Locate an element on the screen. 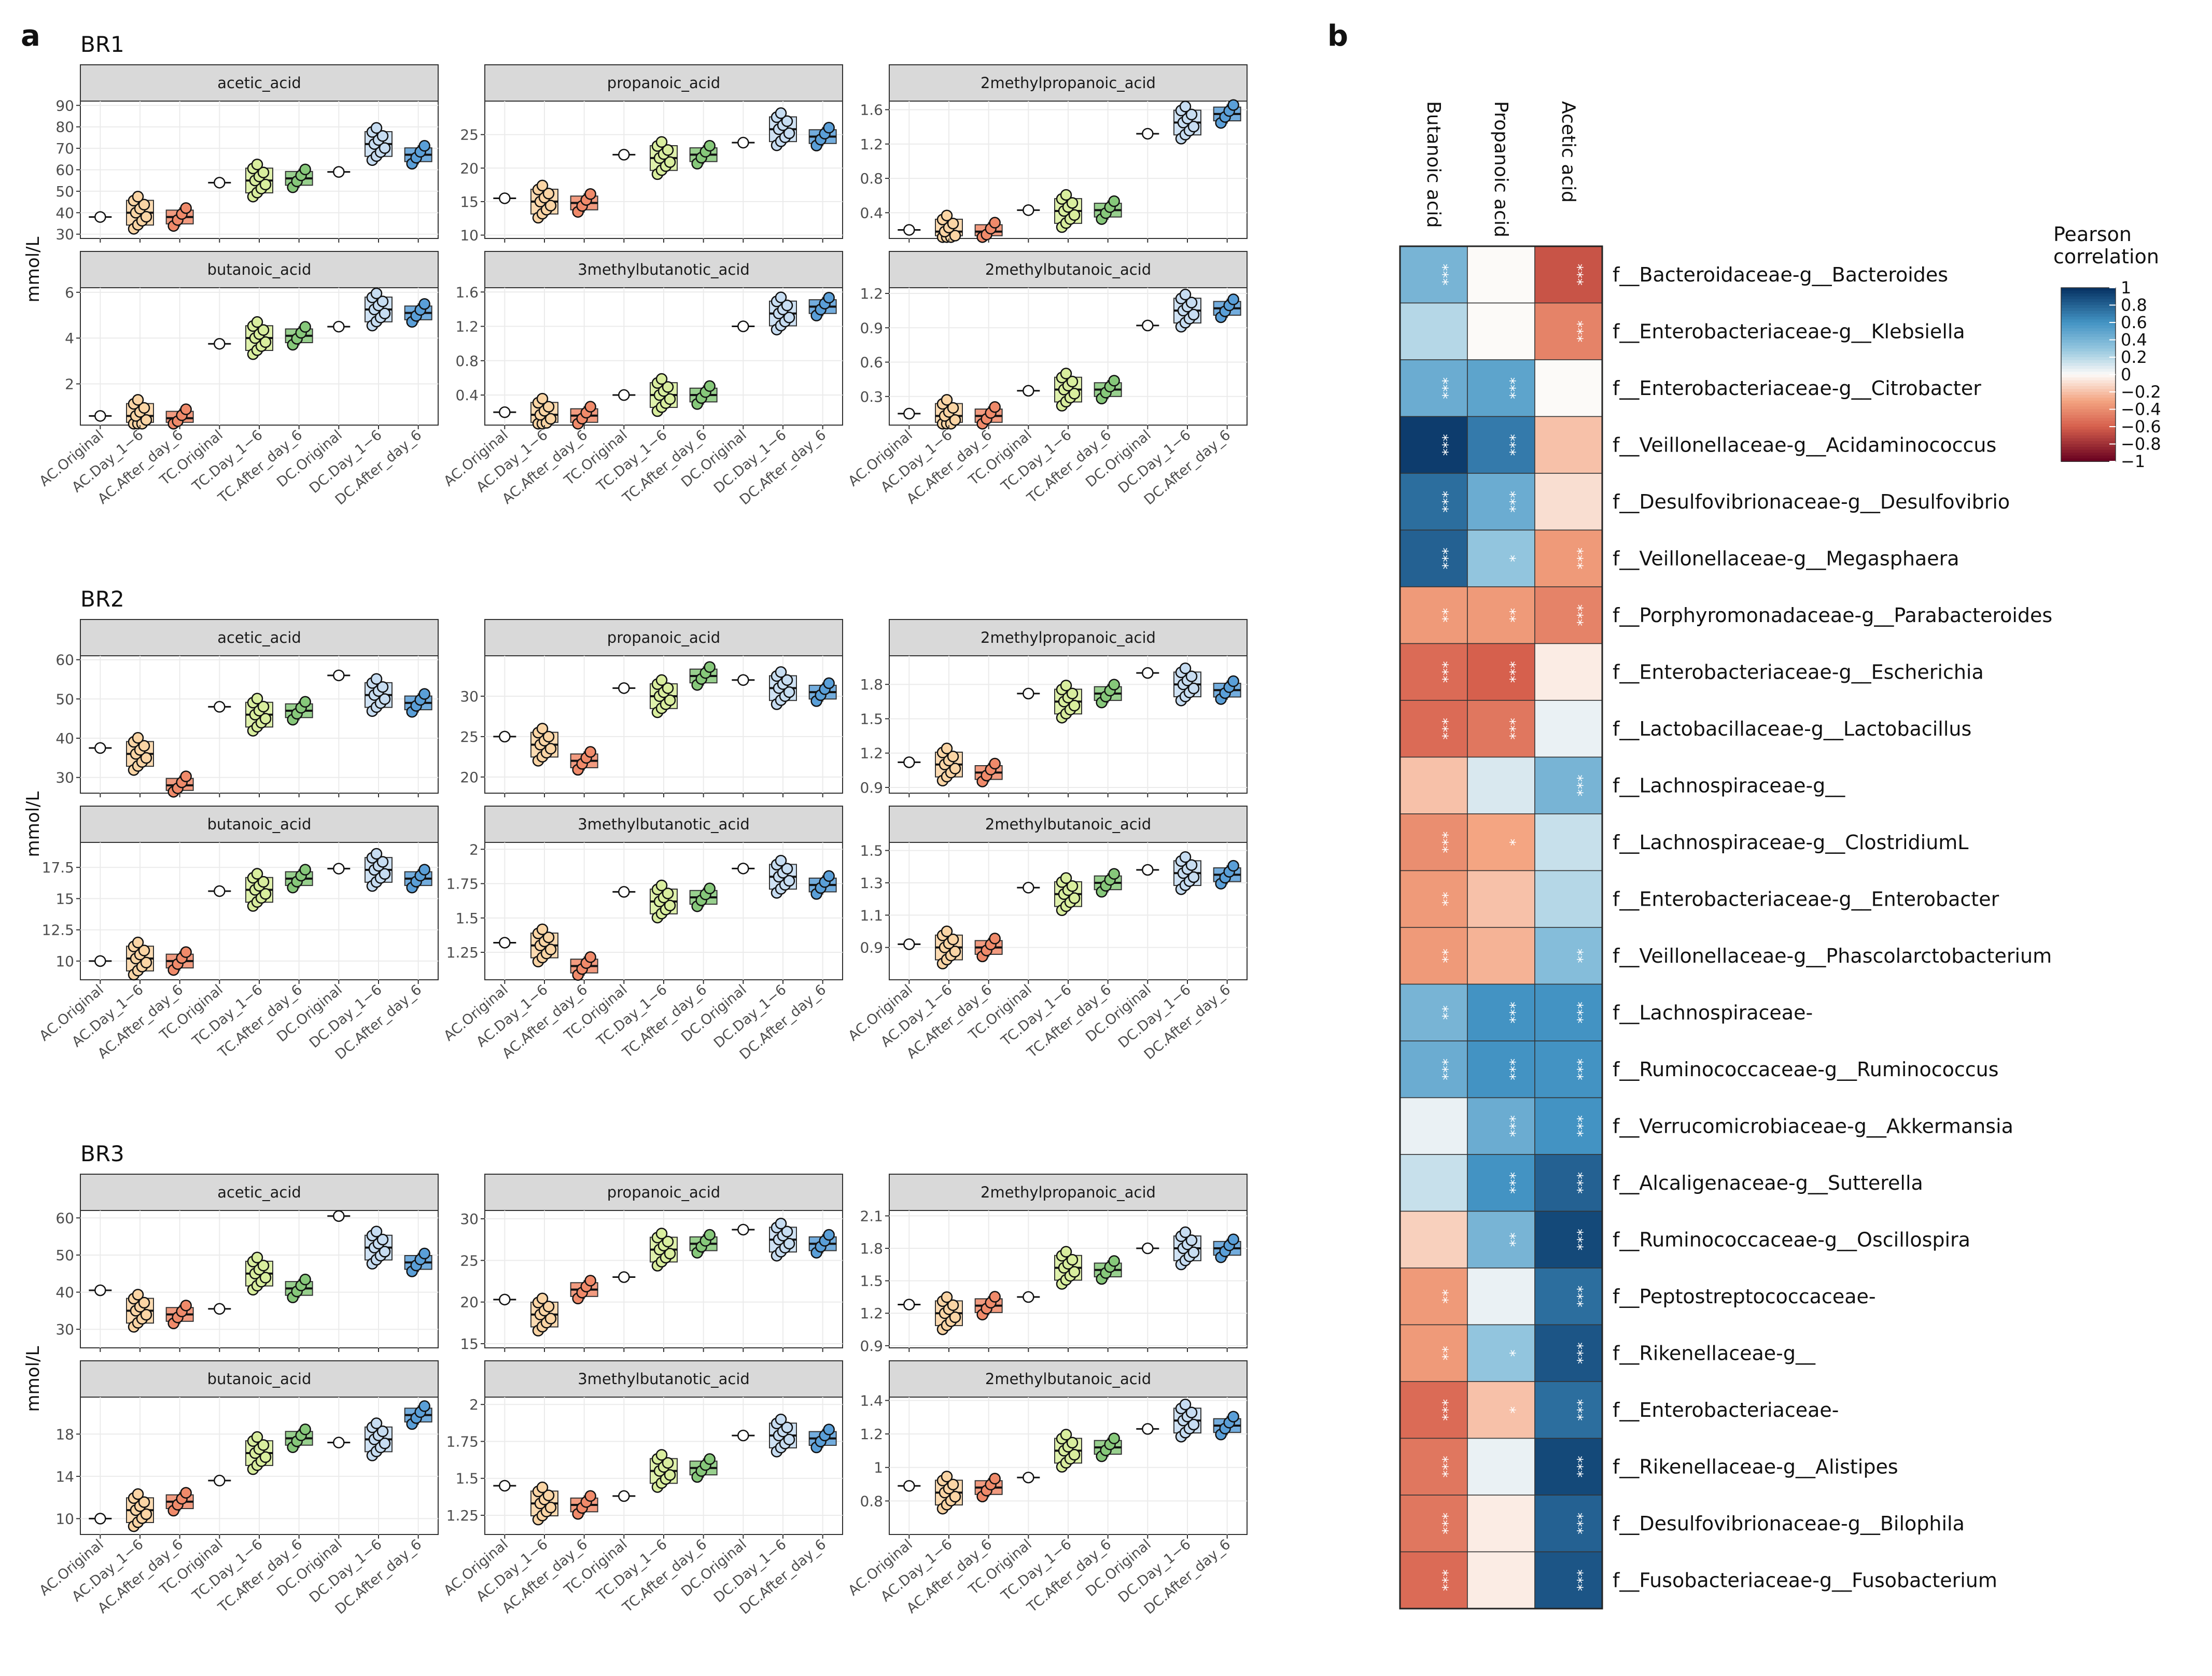 The image size is (2212, 1676). heatmap-row-label: f__Lactobacillaceae-g__Lactobacillus is located at coordinates (1792, 728).